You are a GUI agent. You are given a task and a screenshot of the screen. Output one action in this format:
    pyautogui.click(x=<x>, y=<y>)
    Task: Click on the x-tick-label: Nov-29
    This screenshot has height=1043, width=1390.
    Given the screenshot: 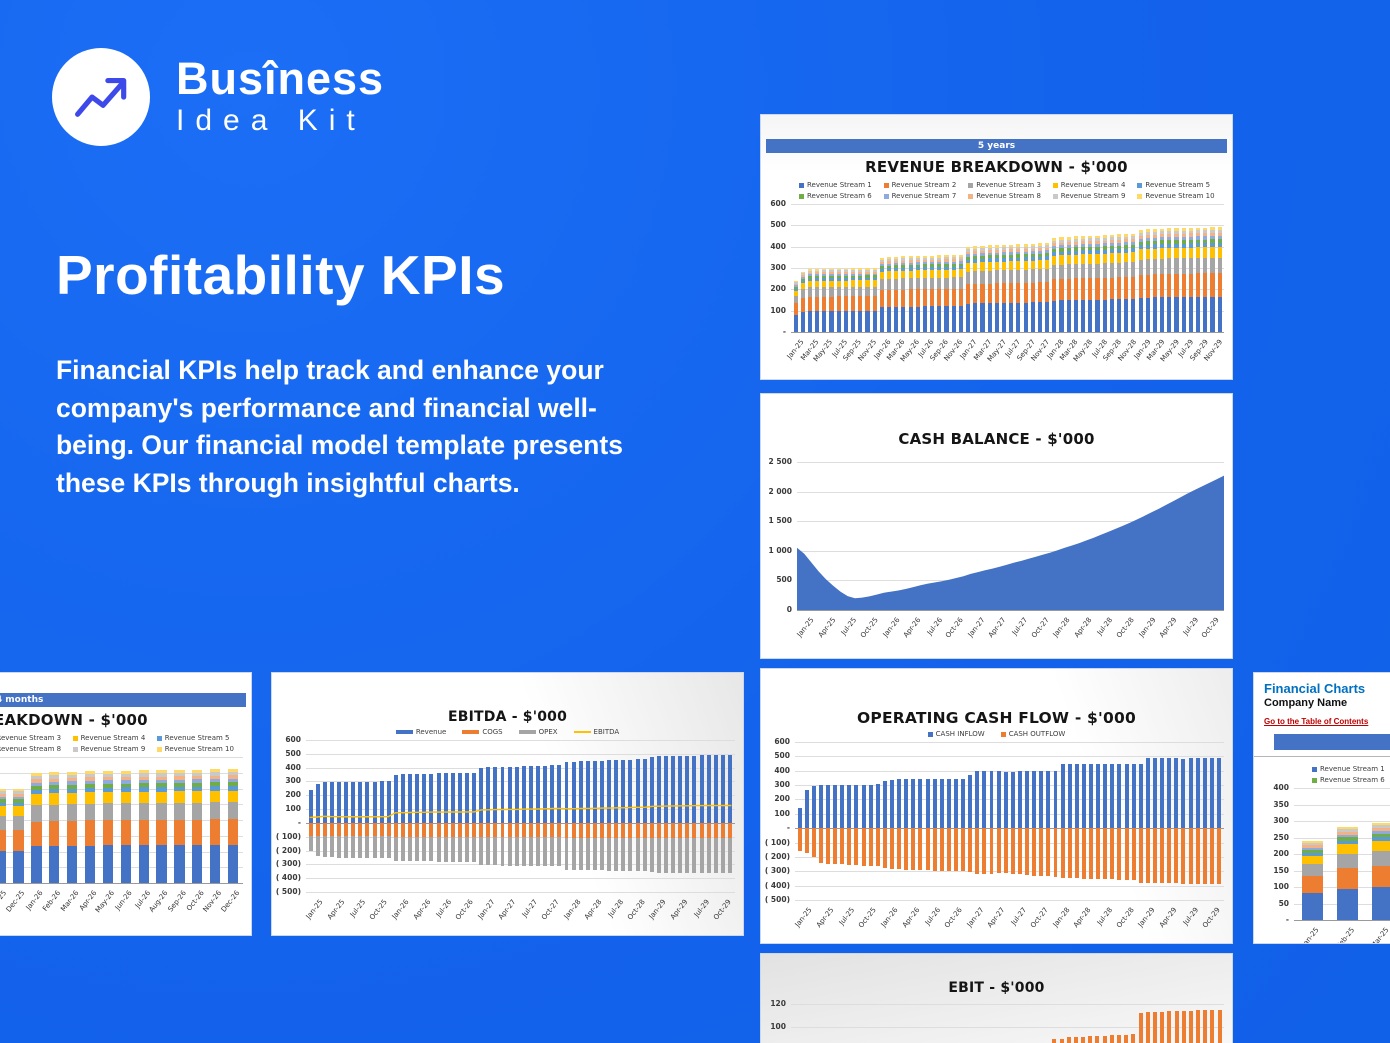 What is the action you would take?
    pyautogui.click(x=1213, y=350)
    